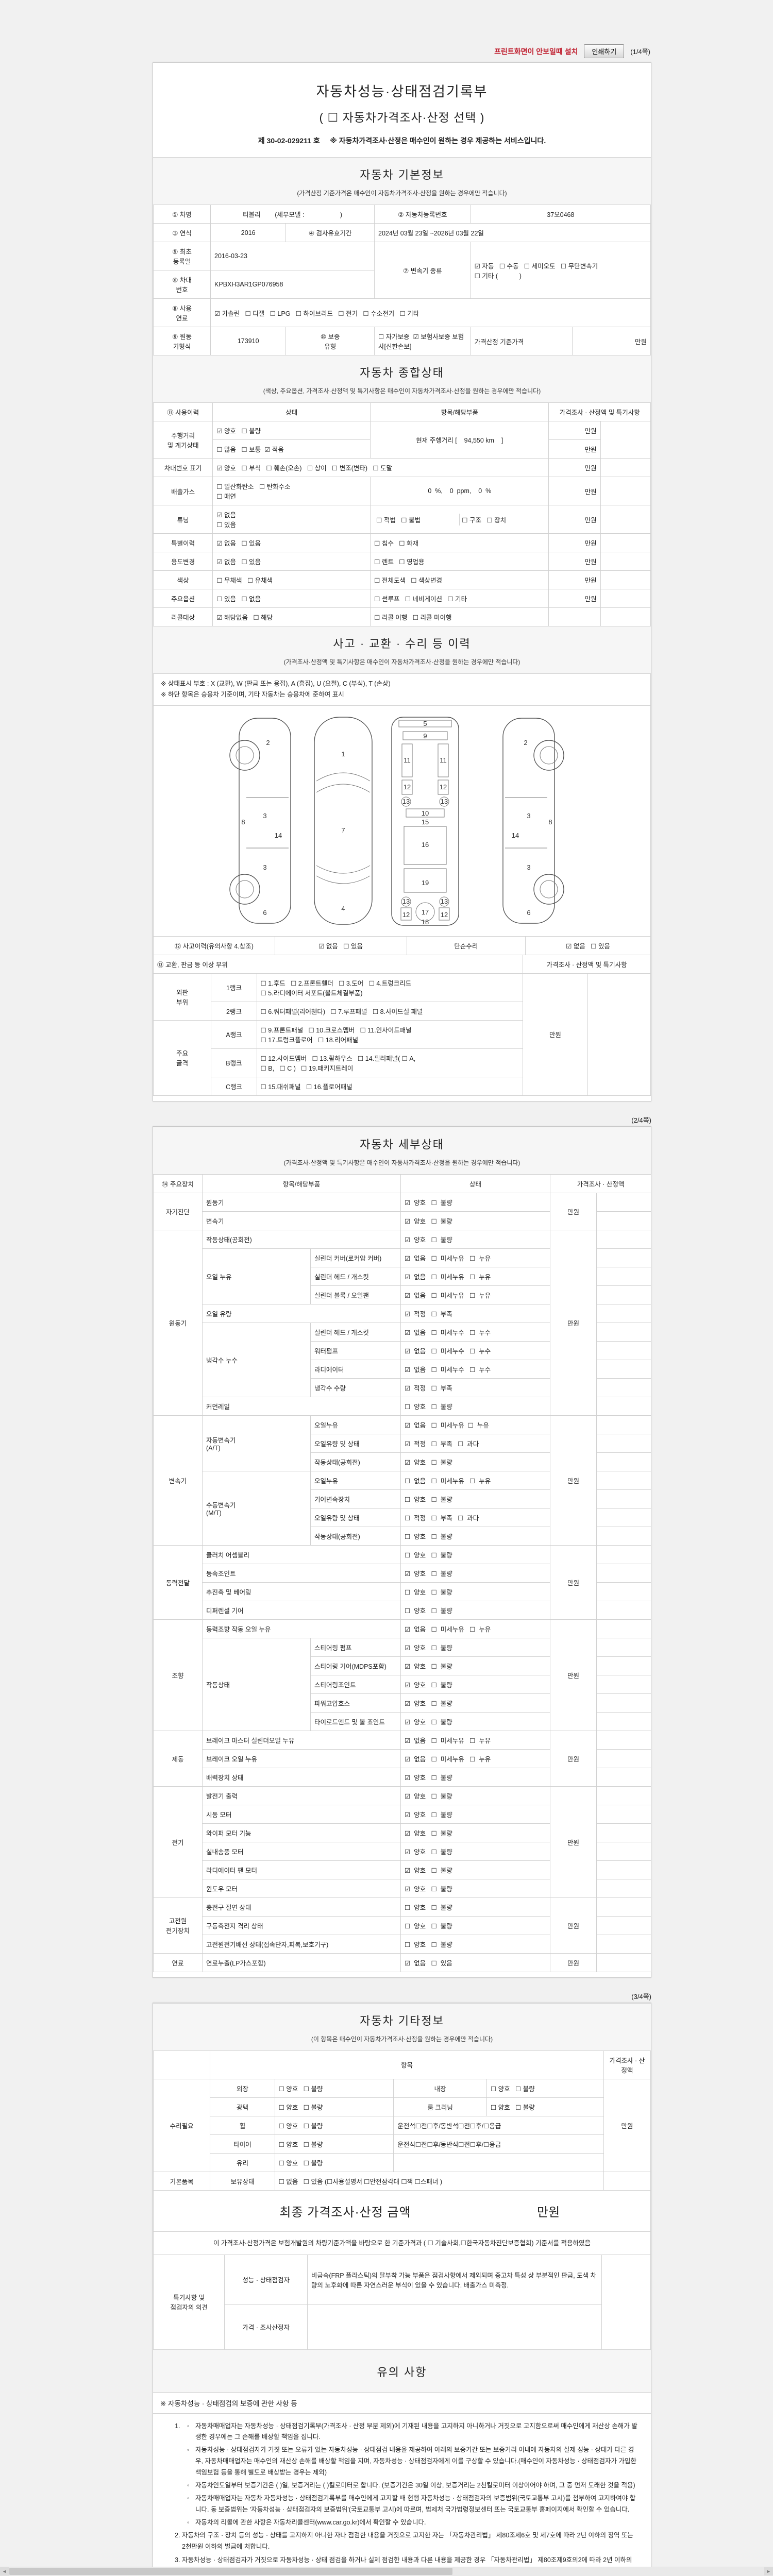 This screenshot has height=2576, width=773. I want to click on mileage-state-2: ☐ 많음 ☐ 보통 ☑ 적음, so click(291, 449).